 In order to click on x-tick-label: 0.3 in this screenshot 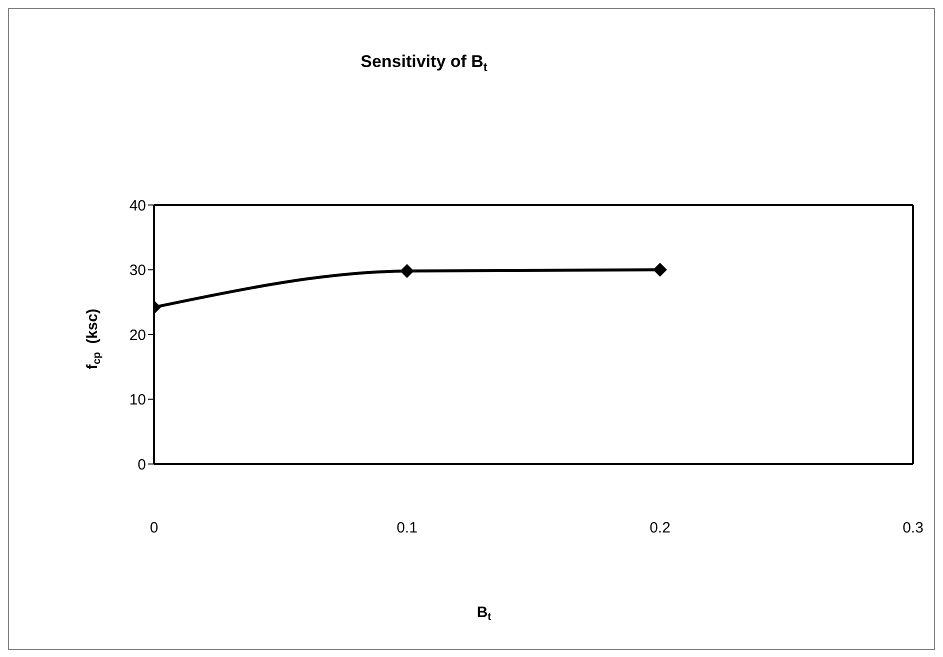, I will do `click(913, 528)`.